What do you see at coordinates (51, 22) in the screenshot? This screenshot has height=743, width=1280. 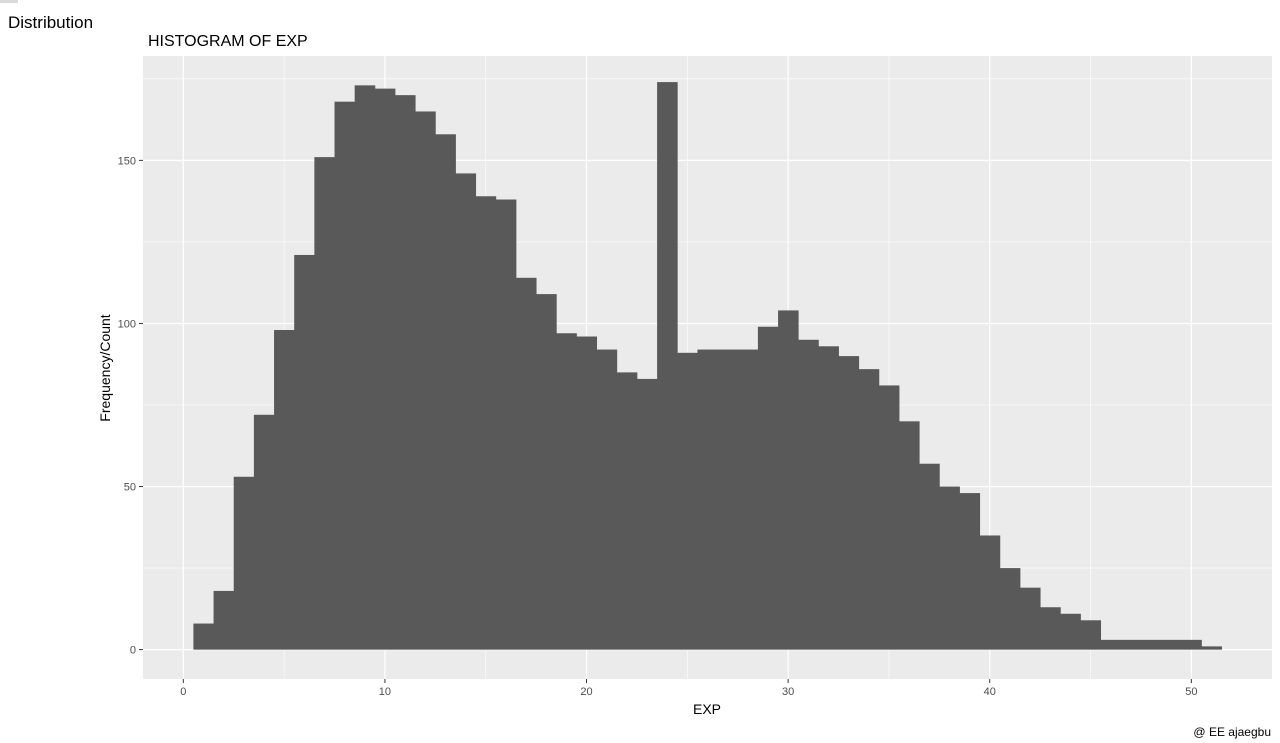 I see `page-heading: Distribution` at bounding box center [51, 22].